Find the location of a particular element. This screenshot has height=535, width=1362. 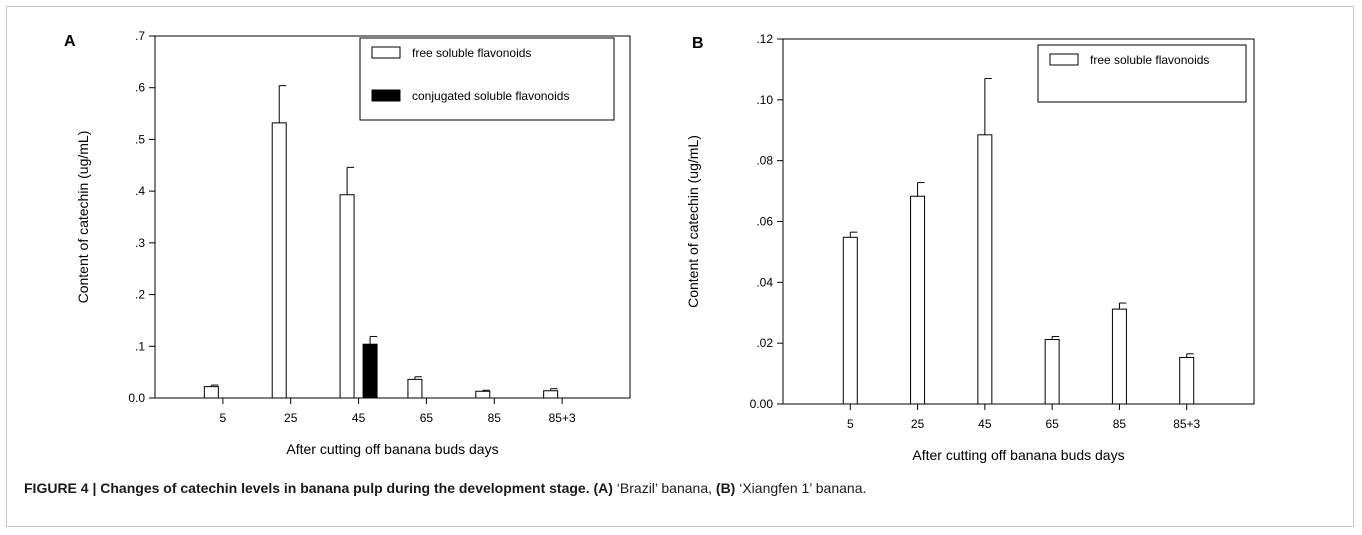

y-tick-label: 0.0 is located at coordinates (136, 398).